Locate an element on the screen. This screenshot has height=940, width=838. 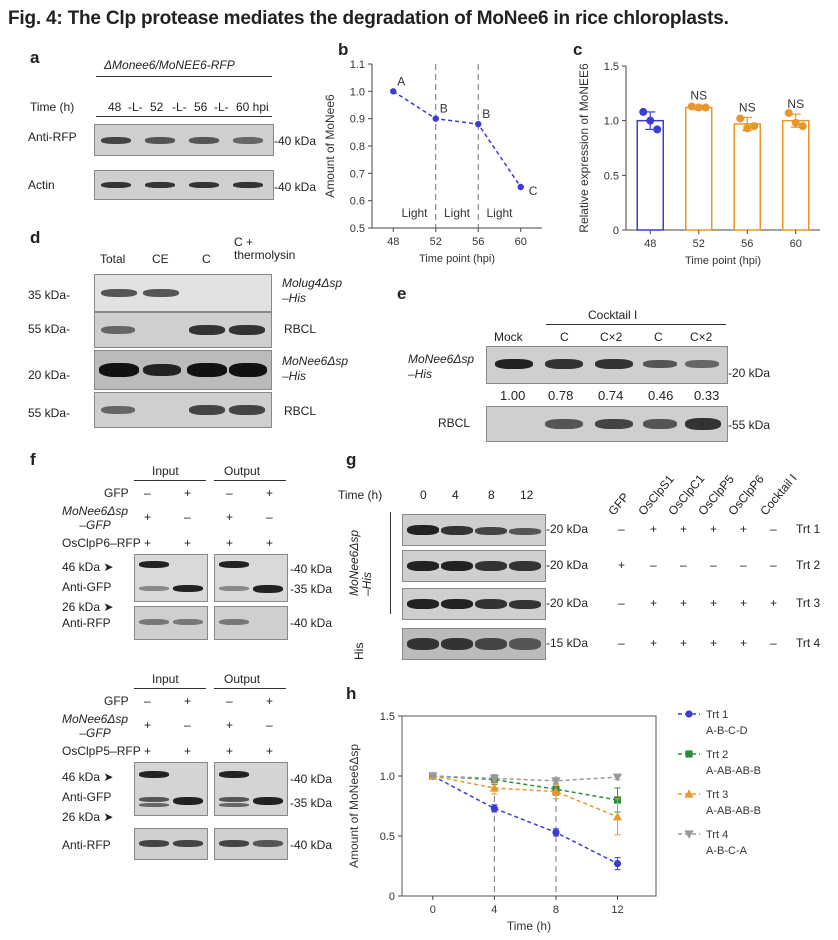
f2-clp-s3: + is located at coordinates (270, 751).